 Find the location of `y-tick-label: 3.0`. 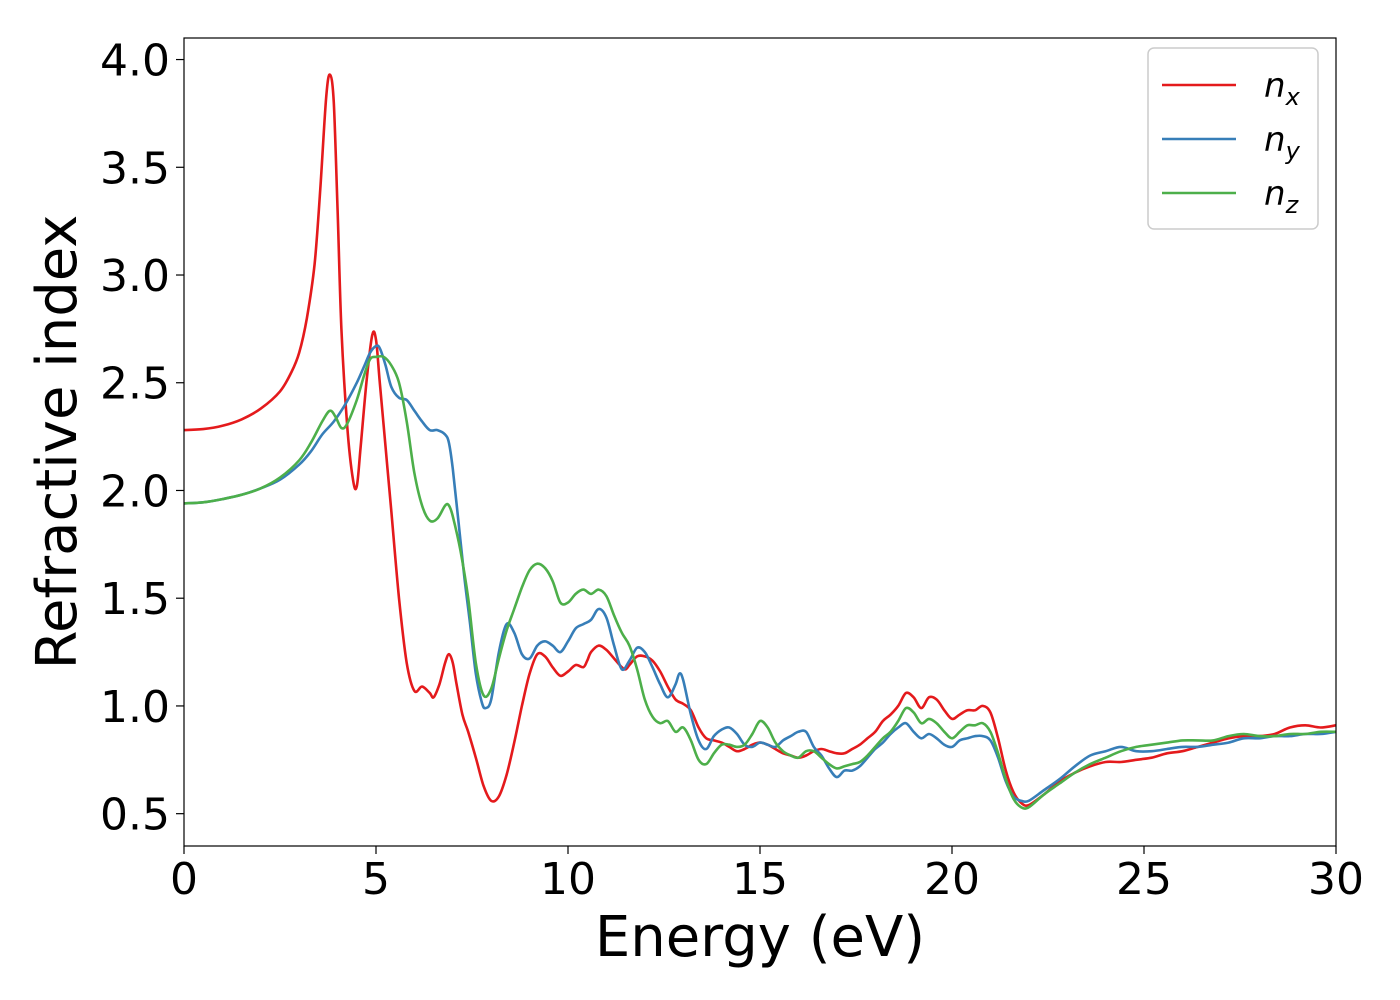

y-tick-label: 3.0 is located at coordinates (135, 276).